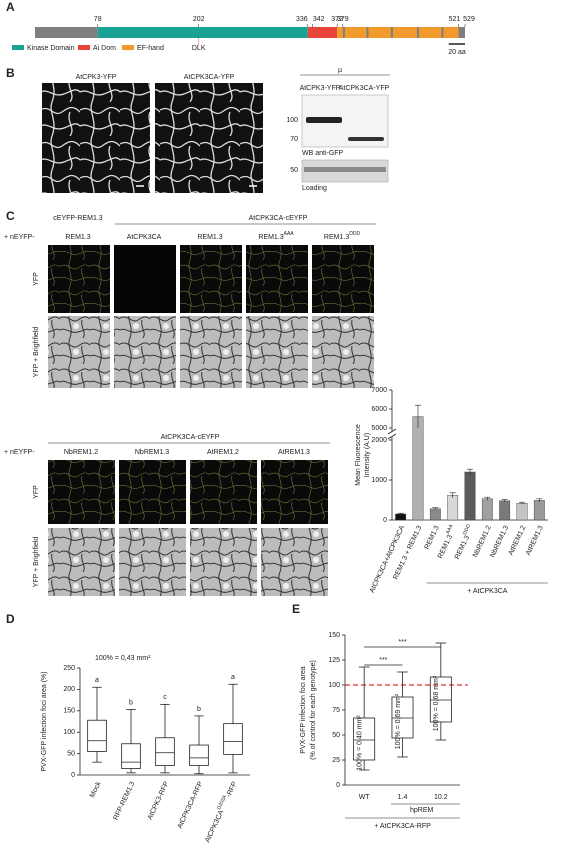  What do you see at coordinates (159, 800) in the screenshot?
I see `x-tick-label: AtCPK3-RFP` at bounding box center [159, 800].